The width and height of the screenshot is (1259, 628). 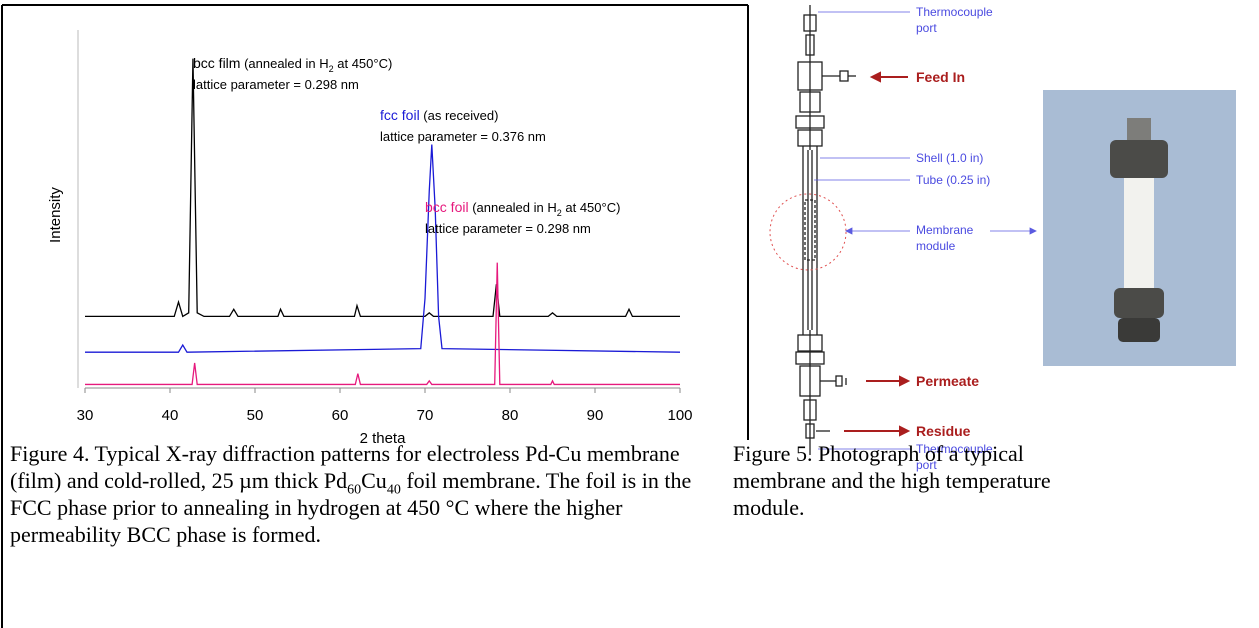 I want to click on x-tick-label: 50, so click(x=255, y=415).